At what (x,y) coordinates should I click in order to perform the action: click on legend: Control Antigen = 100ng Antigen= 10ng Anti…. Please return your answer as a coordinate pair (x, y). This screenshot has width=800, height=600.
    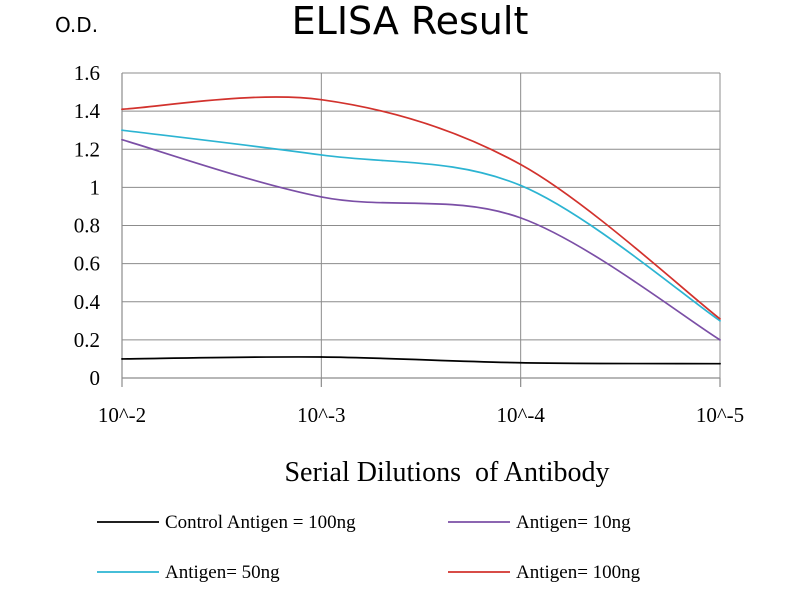
    Looking at the image, I should click on (369, 547).